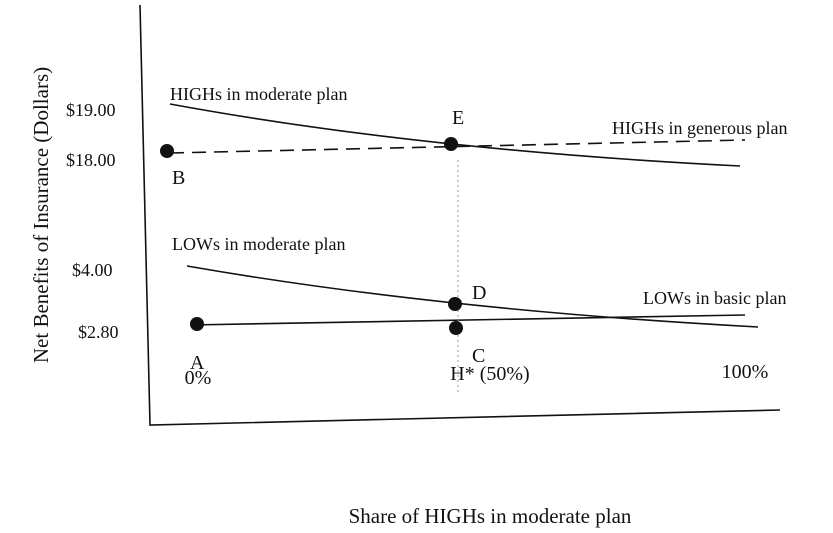 The width and height of the screenshot is (833, 533). What do you see at coordinates (91, 110) in the screenshot?
I see `y-tick-label: $19.00` at bounding box center [91, 110].